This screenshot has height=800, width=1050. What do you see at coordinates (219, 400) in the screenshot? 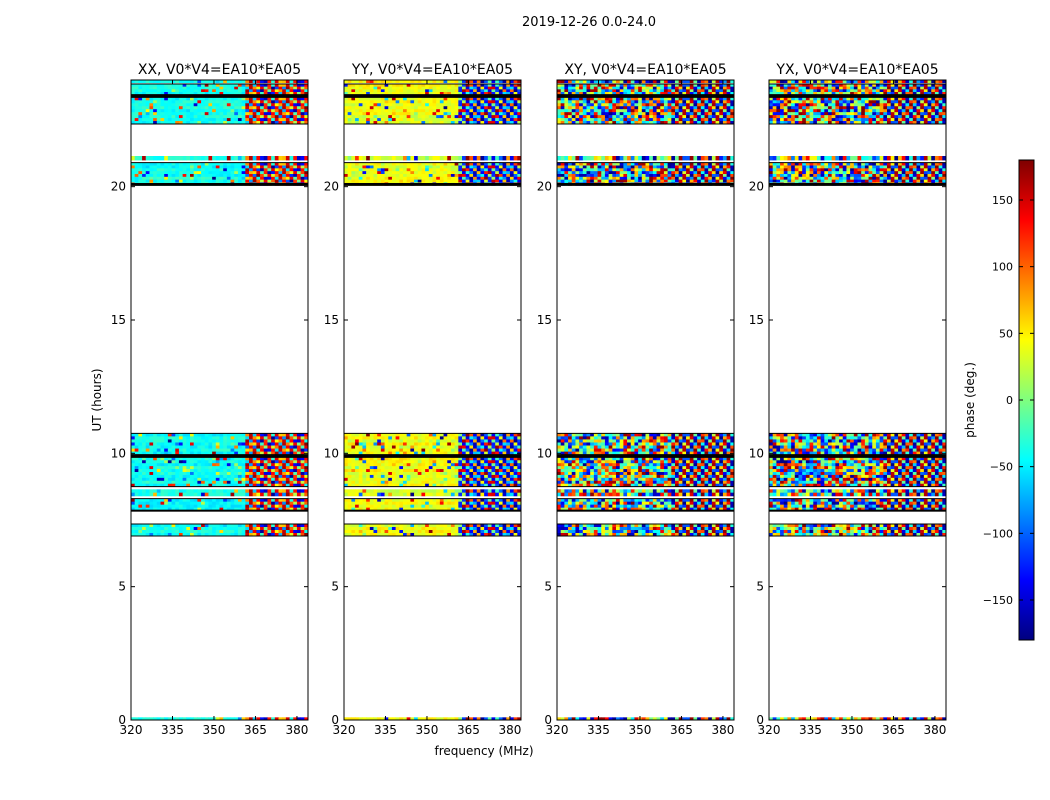
I see `heatmap-cells` at bounding box center [219, 400].